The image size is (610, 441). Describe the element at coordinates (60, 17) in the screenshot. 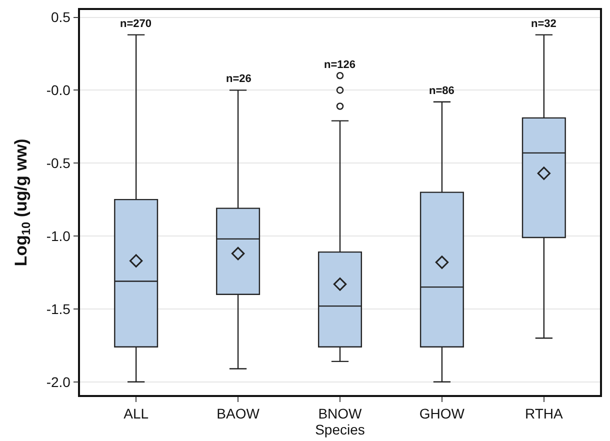

I see `y-tick-label: 0.5` at that location.